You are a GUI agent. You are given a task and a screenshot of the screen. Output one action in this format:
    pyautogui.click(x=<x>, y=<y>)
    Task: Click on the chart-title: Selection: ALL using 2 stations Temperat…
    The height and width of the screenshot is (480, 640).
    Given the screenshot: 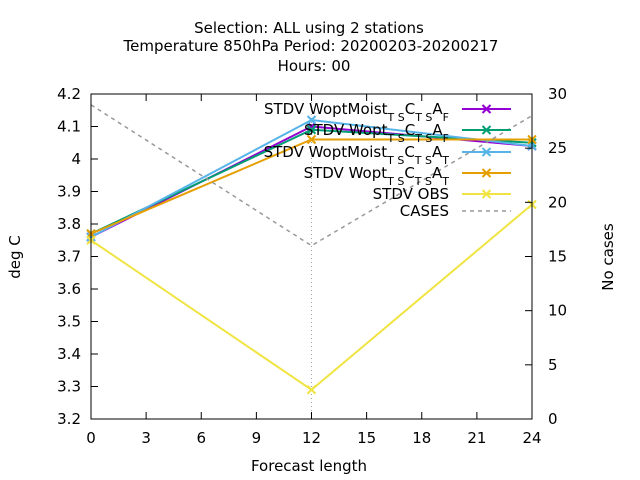 What is the action you would take?
    pyautogui.click(x=311, y=47)
    